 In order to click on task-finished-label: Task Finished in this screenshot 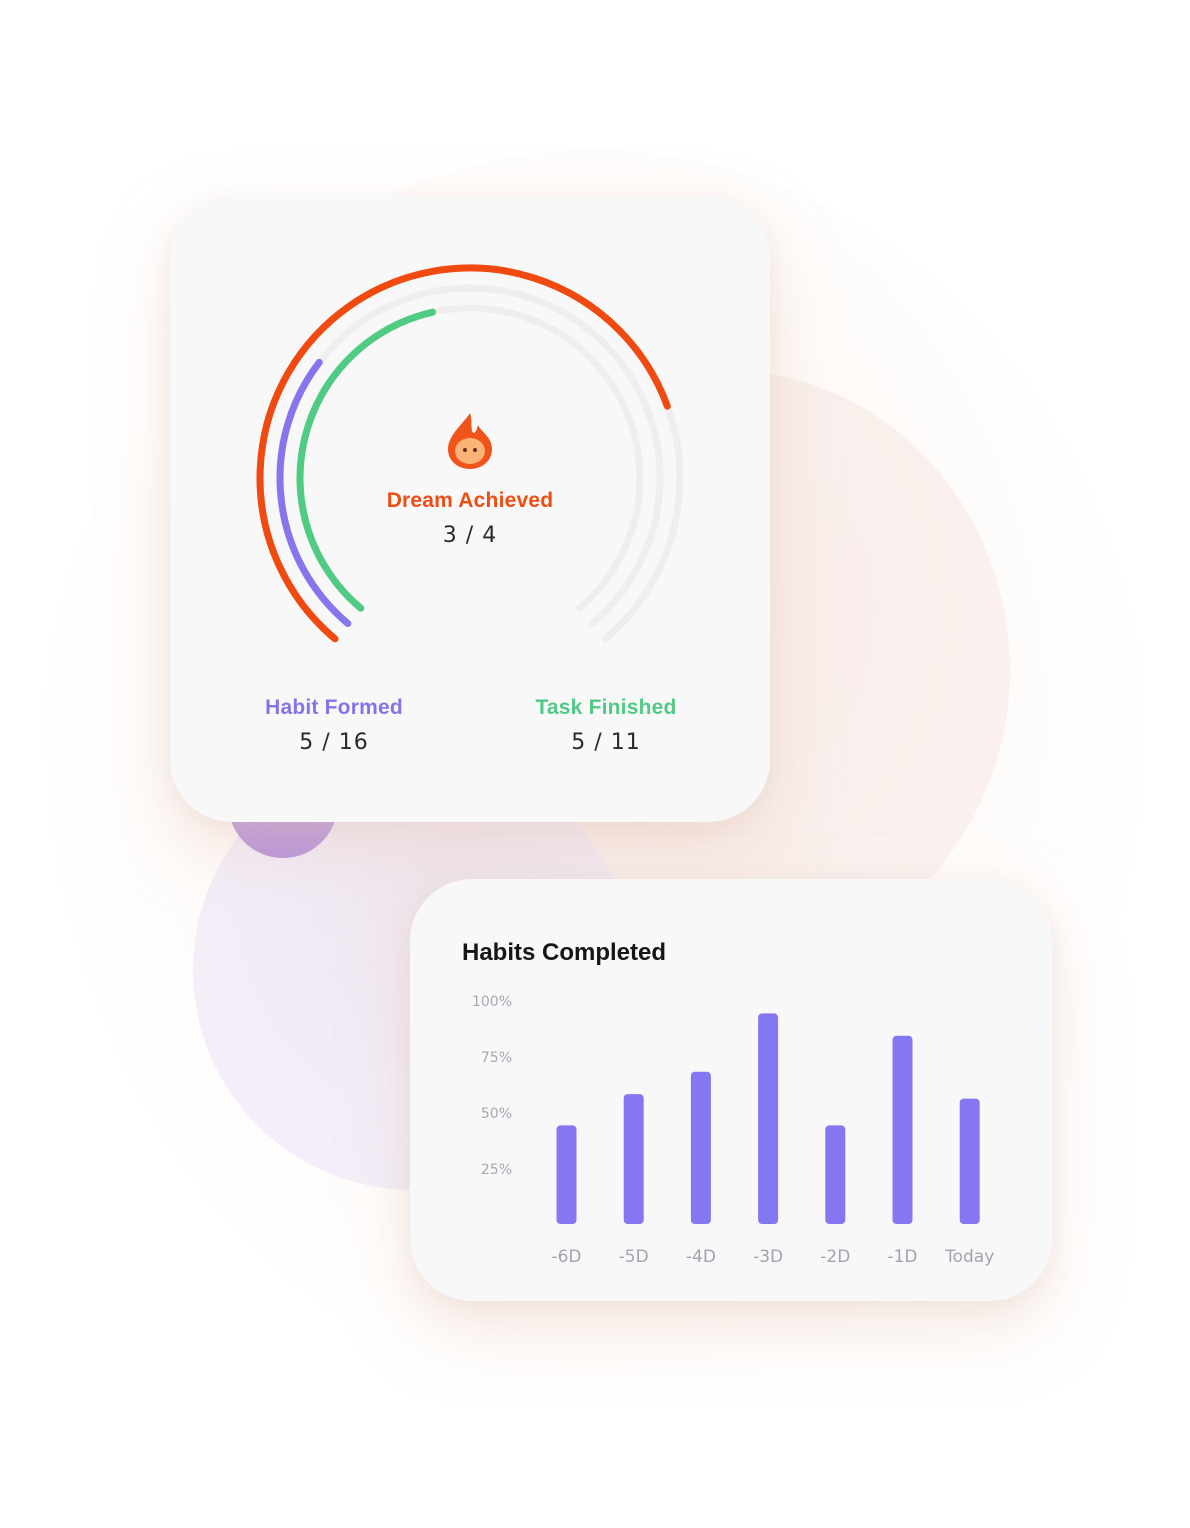, I will do `click(606, 707)`.